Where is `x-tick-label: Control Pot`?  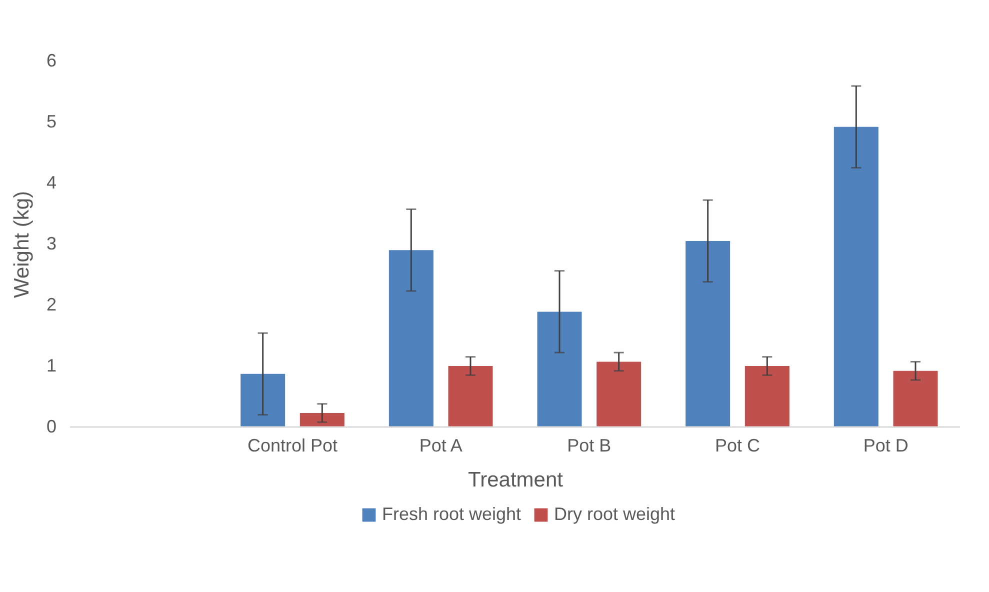 x-tick-label: Control Pot is located at coordinates (292, 446).